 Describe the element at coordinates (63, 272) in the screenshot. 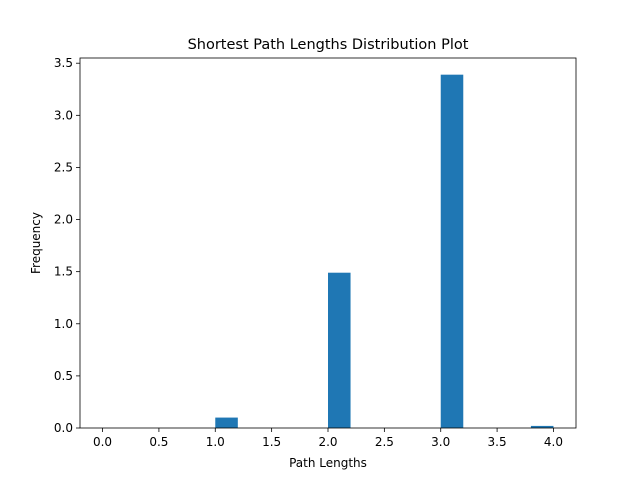

I see `y-tick-label: 1.5` at that location.